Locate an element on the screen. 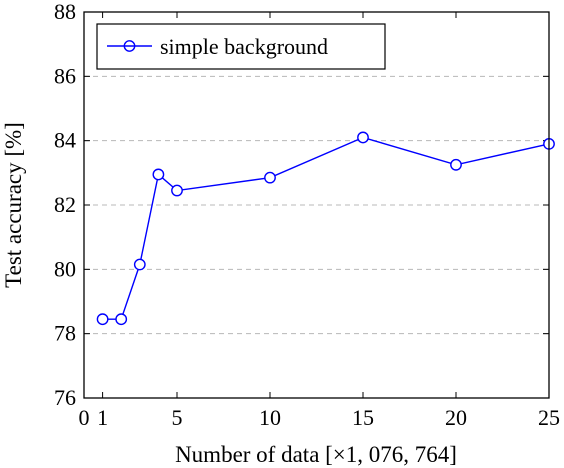 The width and height of the screenshot is (564, 468). x-tick-label: 25 is located at coordinates (549, 417).